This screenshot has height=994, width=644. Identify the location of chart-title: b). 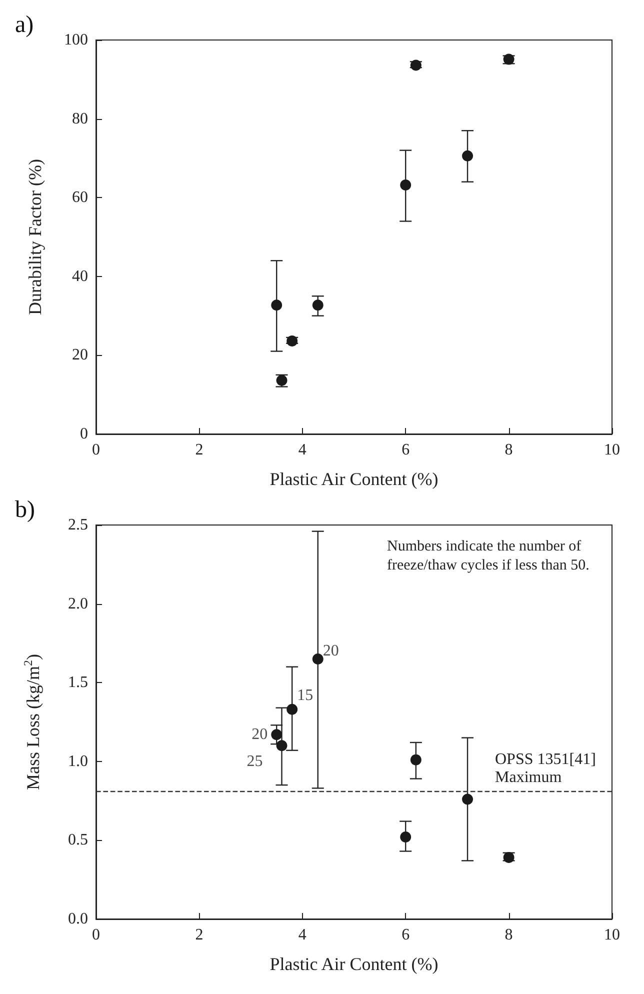
(25, 510).